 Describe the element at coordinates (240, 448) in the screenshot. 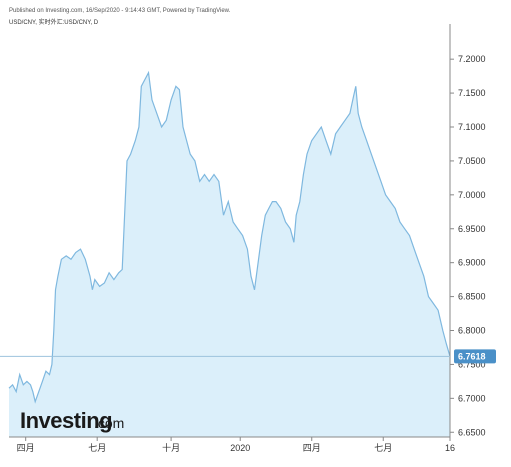

I see `x-tick-label: 2020` at that location.